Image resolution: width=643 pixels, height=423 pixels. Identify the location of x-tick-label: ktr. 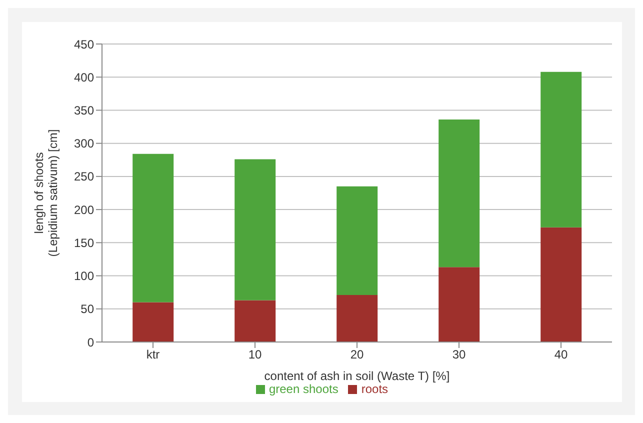
(153, 355).